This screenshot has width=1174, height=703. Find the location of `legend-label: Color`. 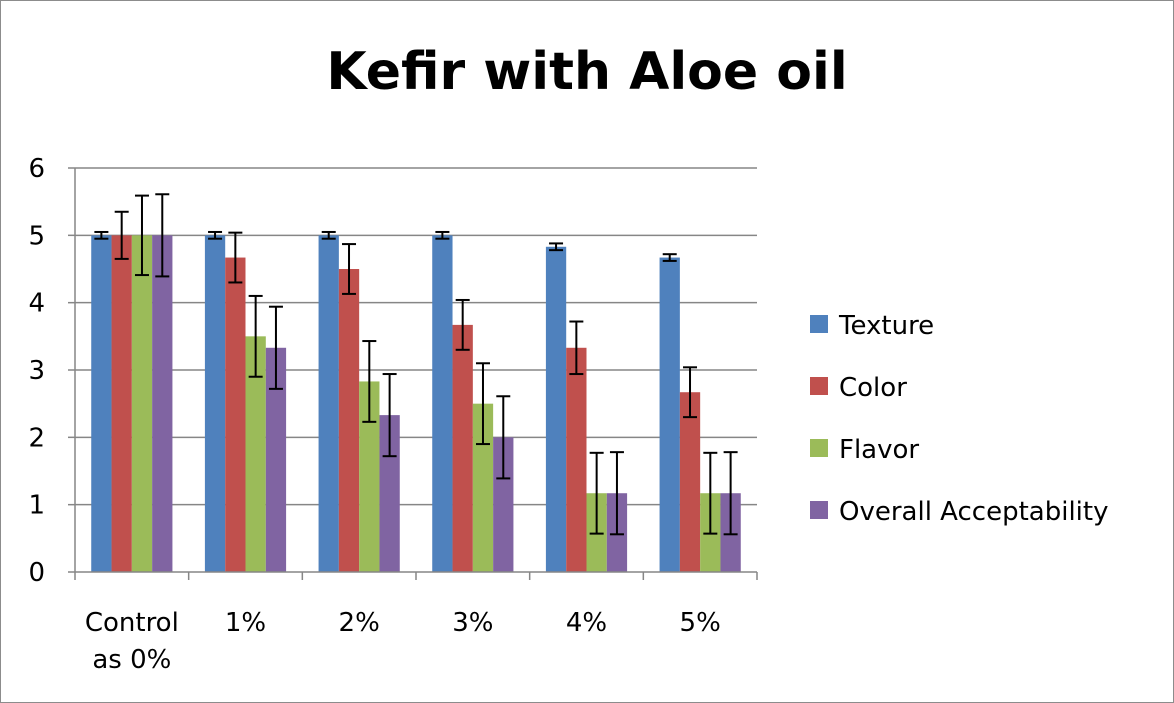

legend-label: Color is located at coordinates (873, 388).